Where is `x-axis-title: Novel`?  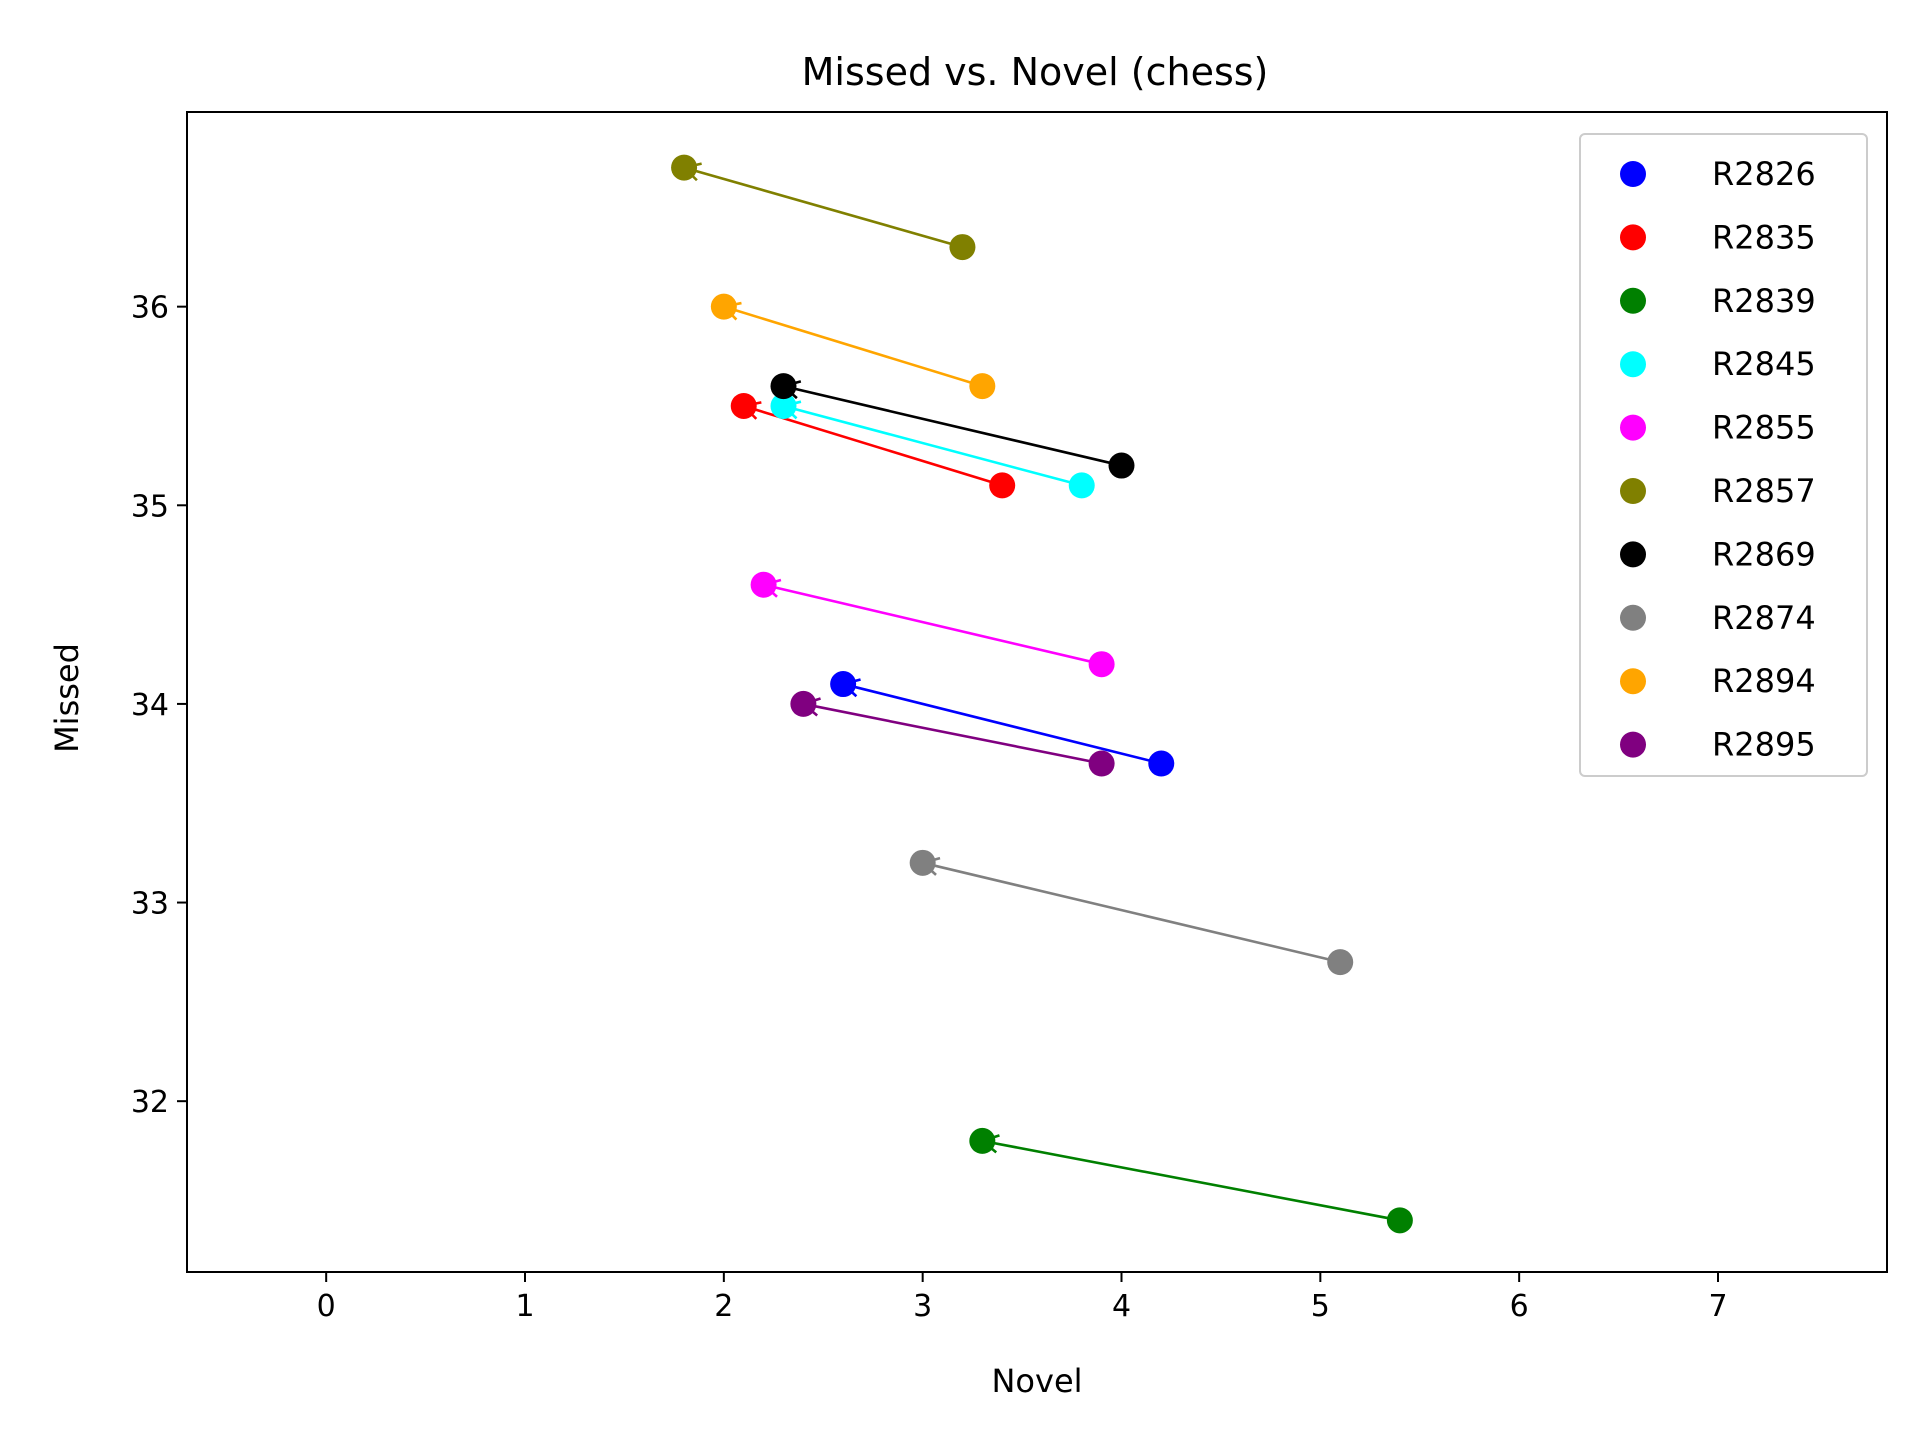
x-axis-title: Novel is located at coordinates (1036, 1381).